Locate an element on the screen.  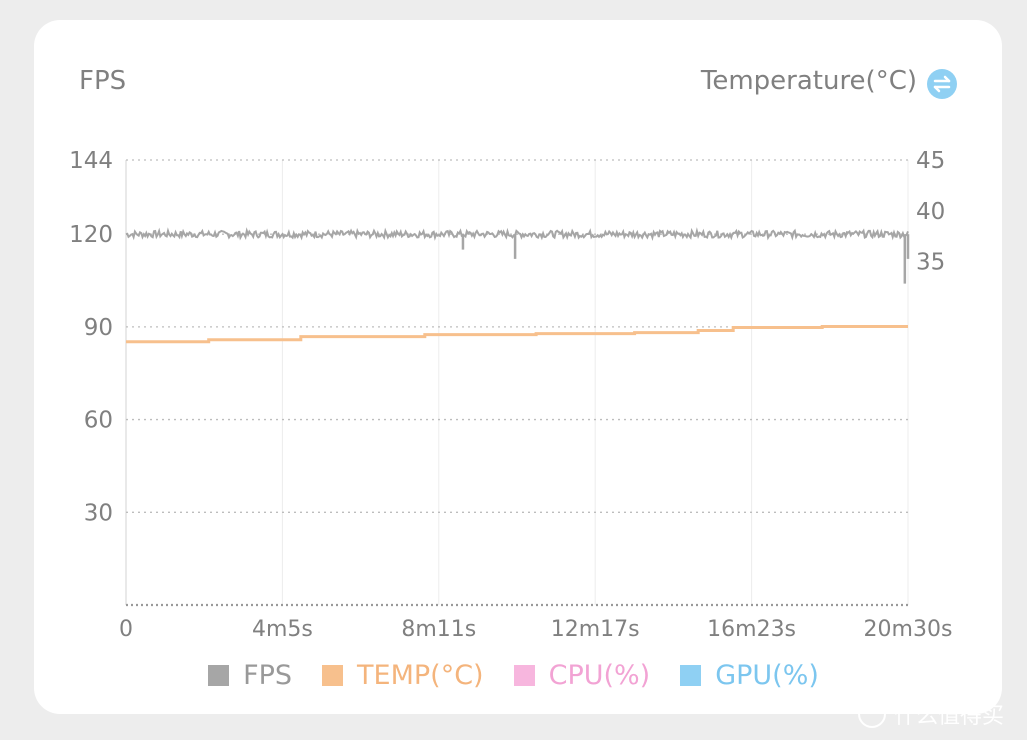
watermark-logo-icon is located at coordinates (872, 714).